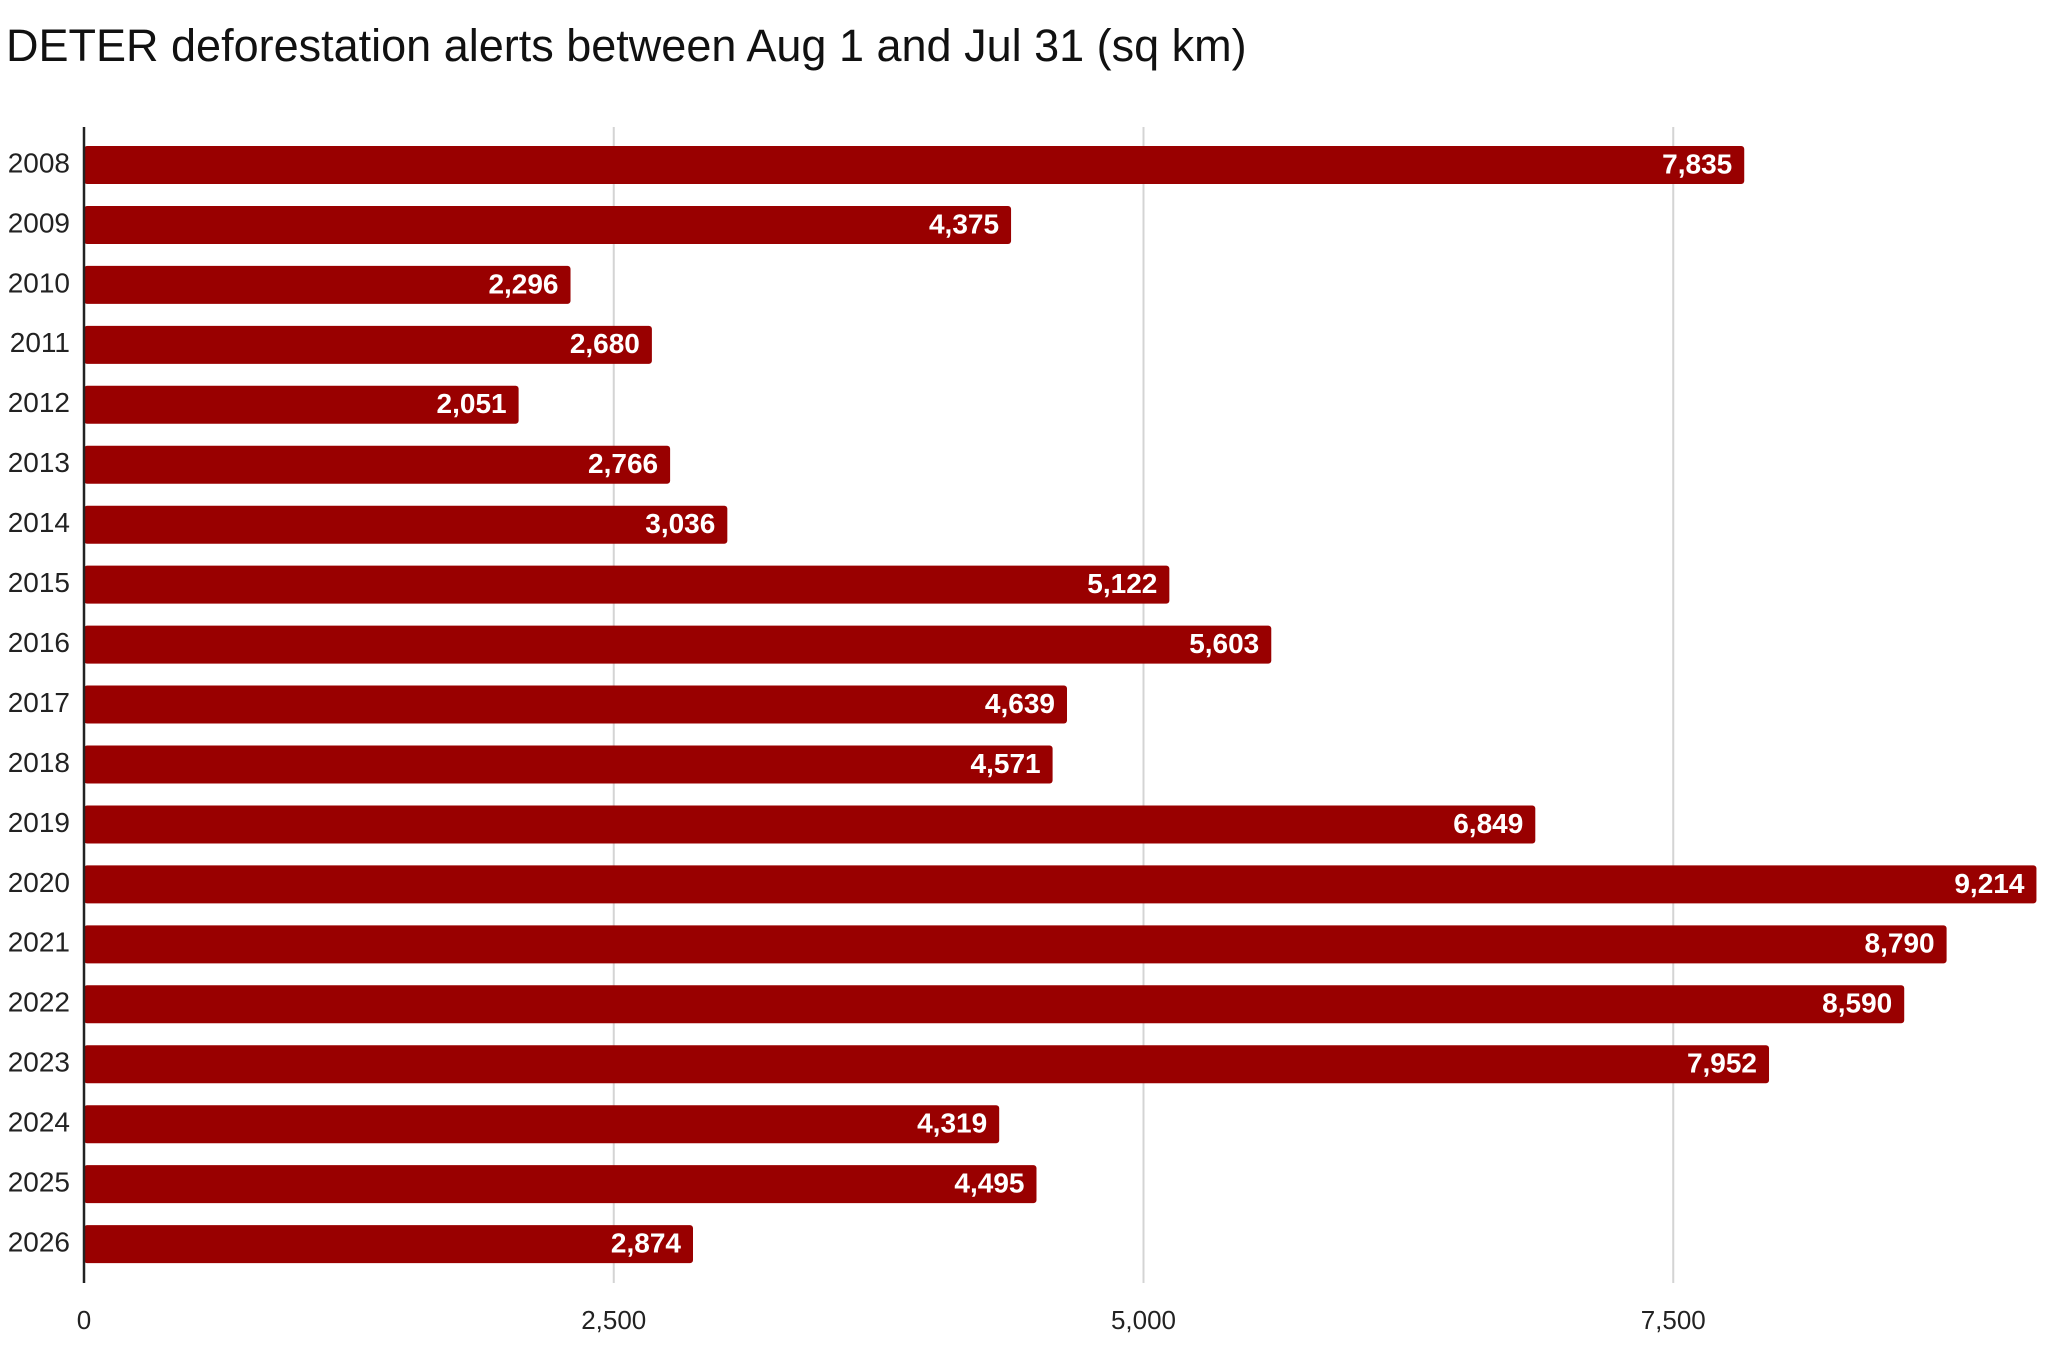 This screenshot has width=2048, height=1365. I want to click on bar-2024, so click(542, 1124).